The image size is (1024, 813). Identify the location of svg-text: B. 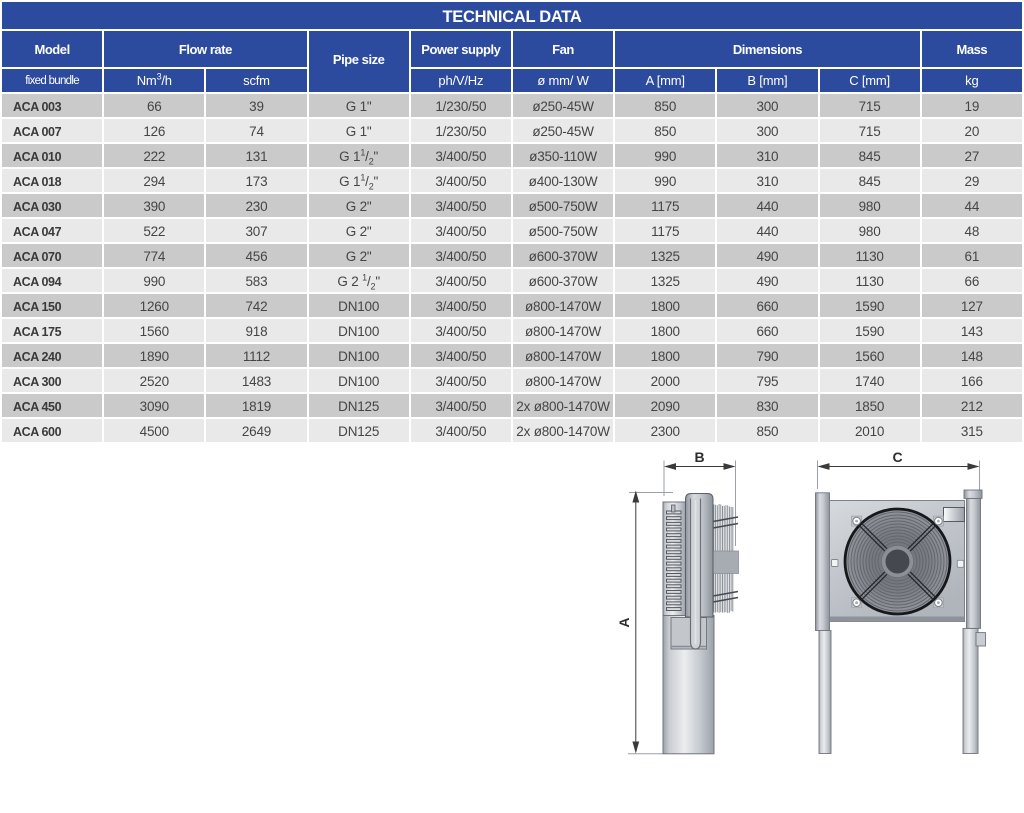
(699, 457).